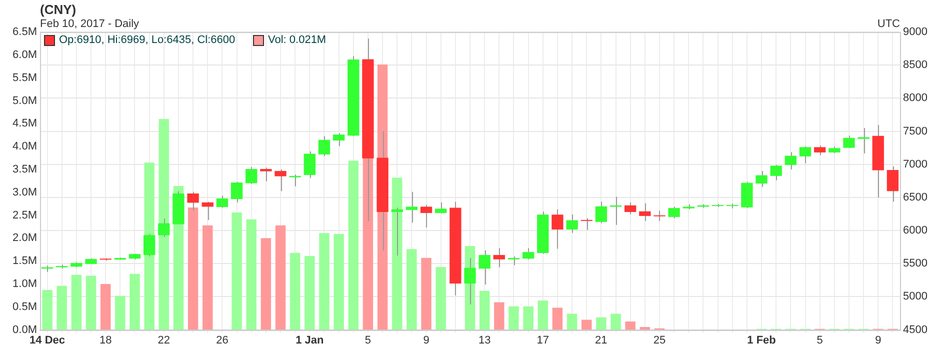 The width and height of the screenshot is (940, 348). Describe the element at coordinates (543, 340) in the screenshot. I see `x-tick-label: 17` at that location.